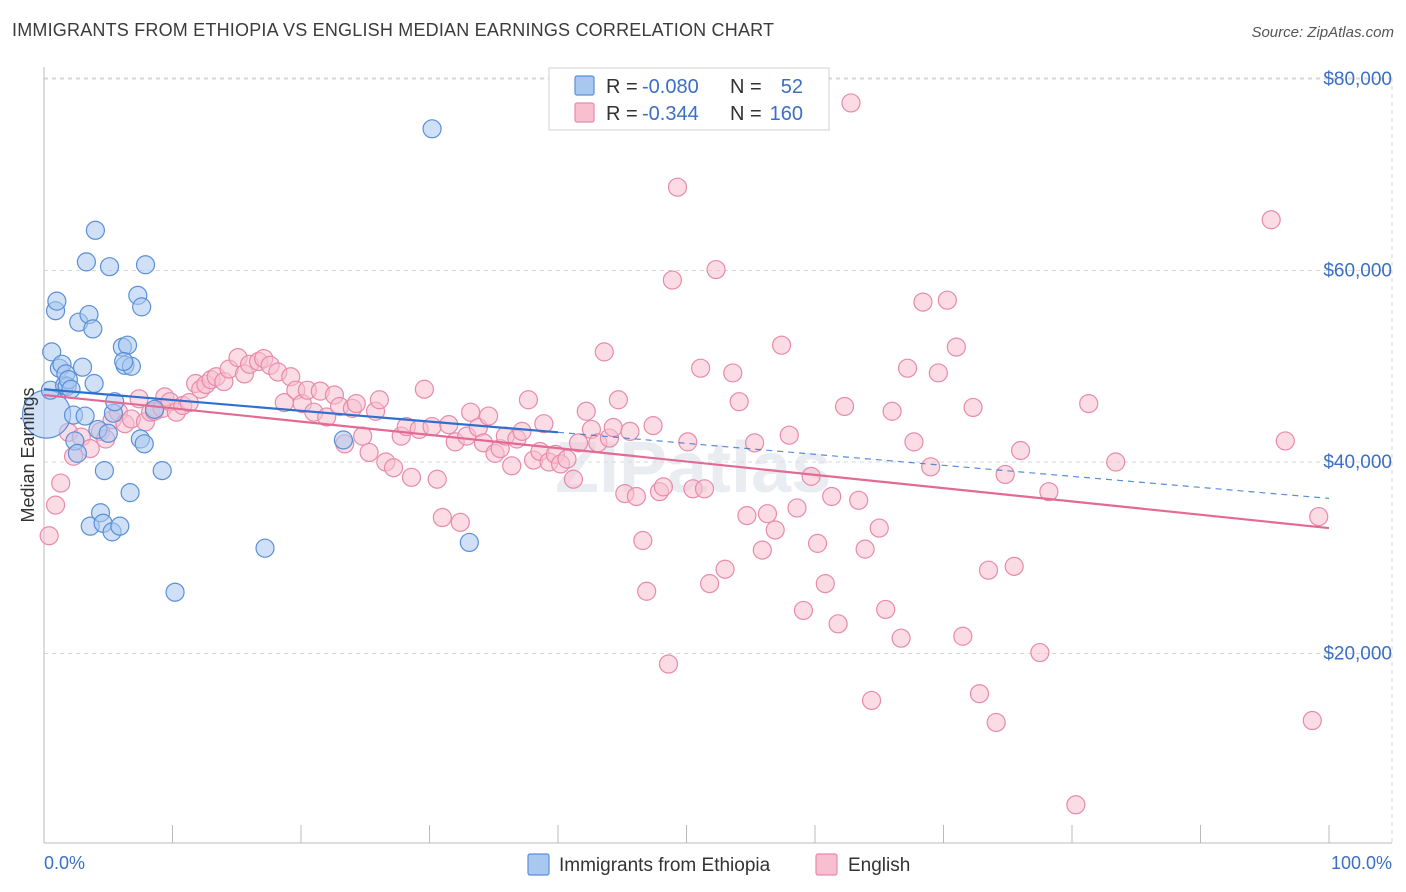 This screenshot has width=1406, height=892. I want to click on legend-swatch-ethiopia, so click(584, 85).